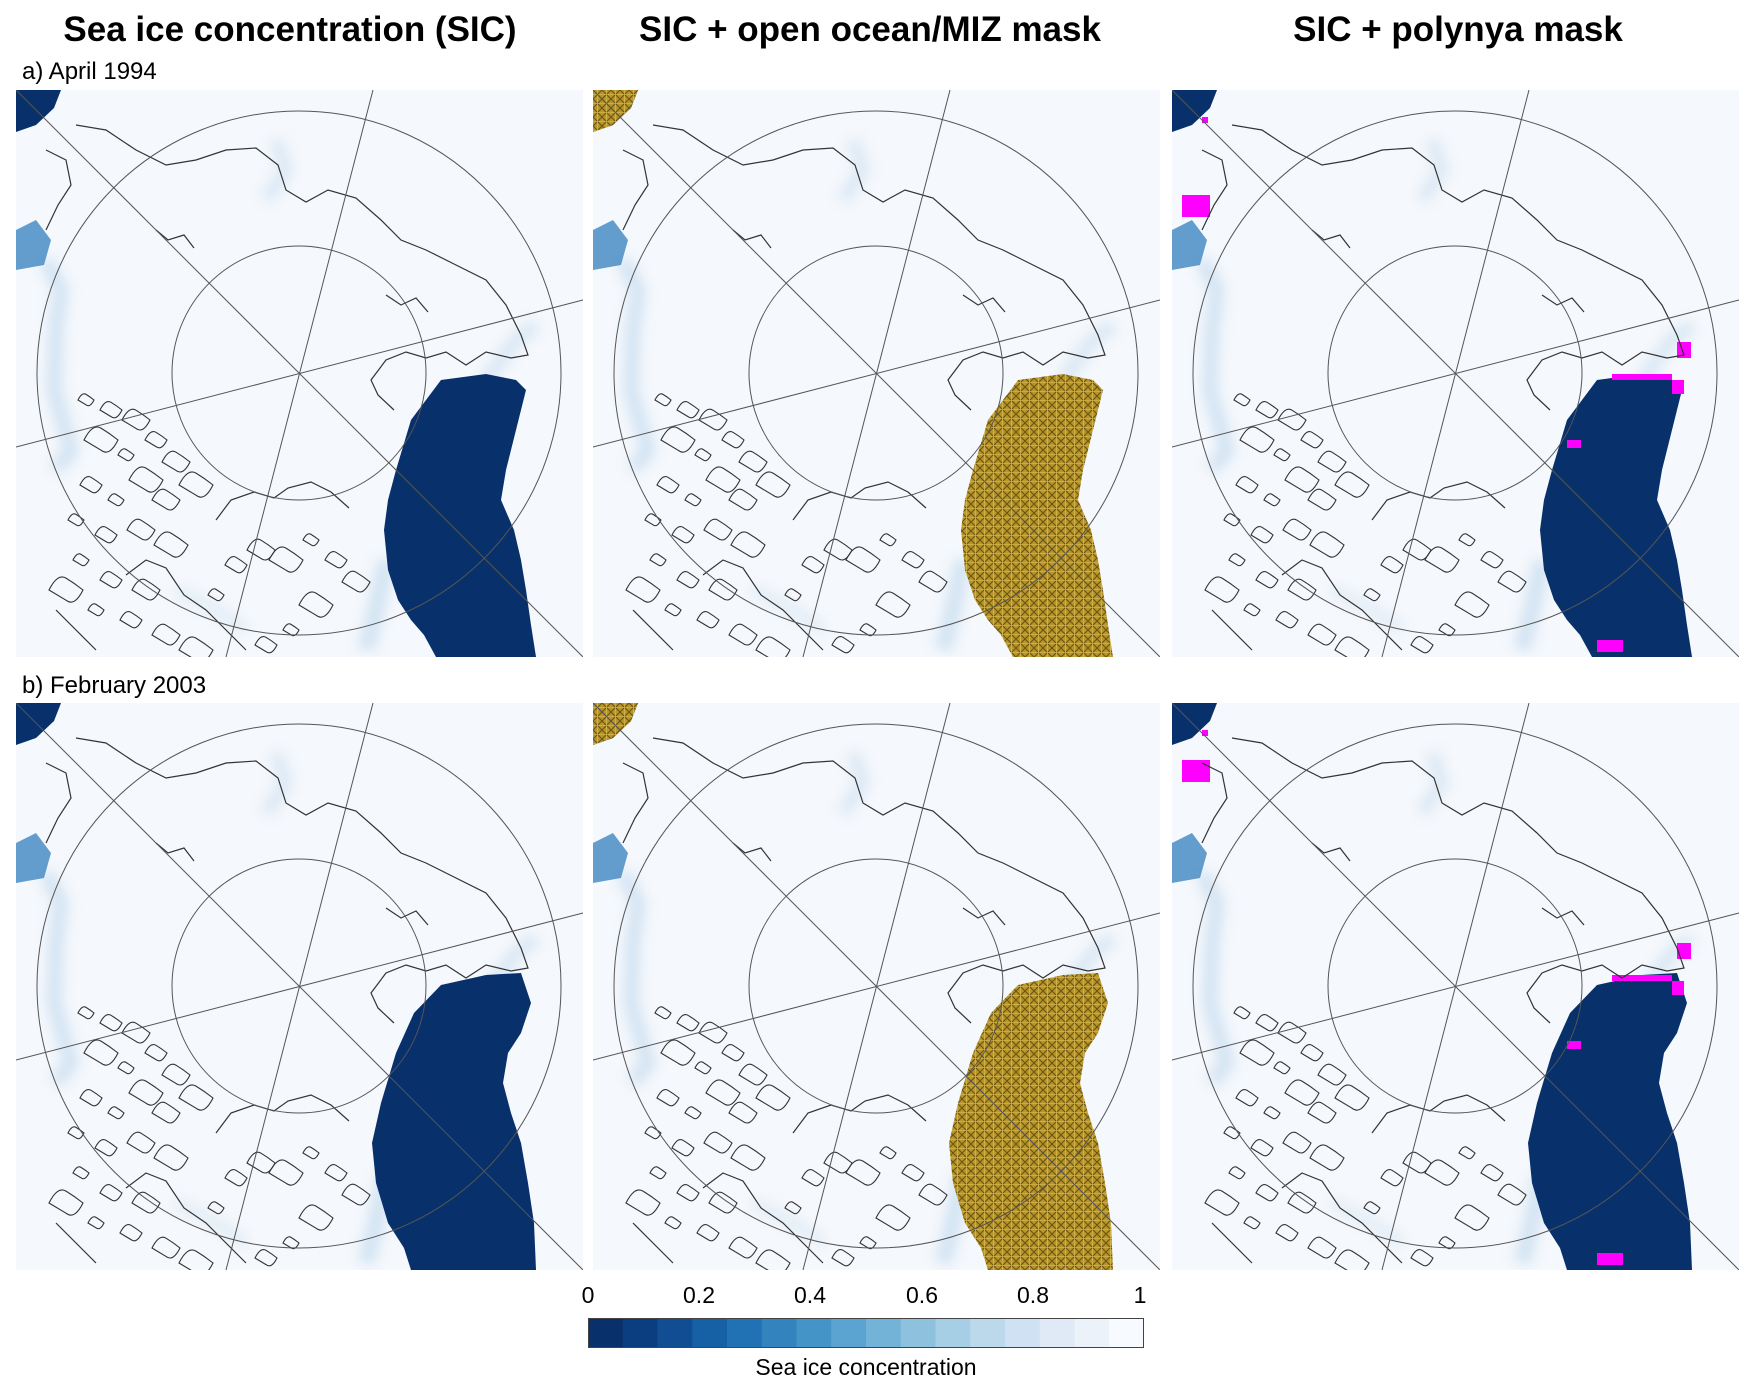  Describe the element at coordinates (699, 1295) in the screenshot. I see `colorbar-tick: 0.2` at that location.